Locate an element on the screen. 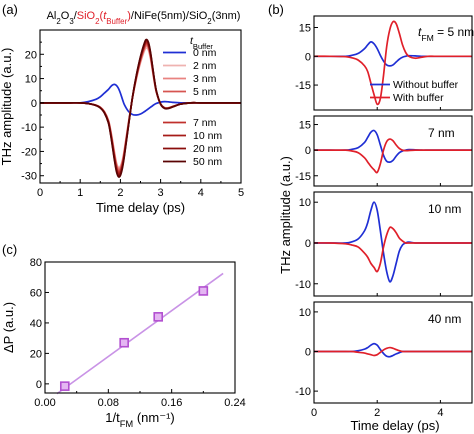  panel-c-label: (c) is located at coordinates (9, 249).